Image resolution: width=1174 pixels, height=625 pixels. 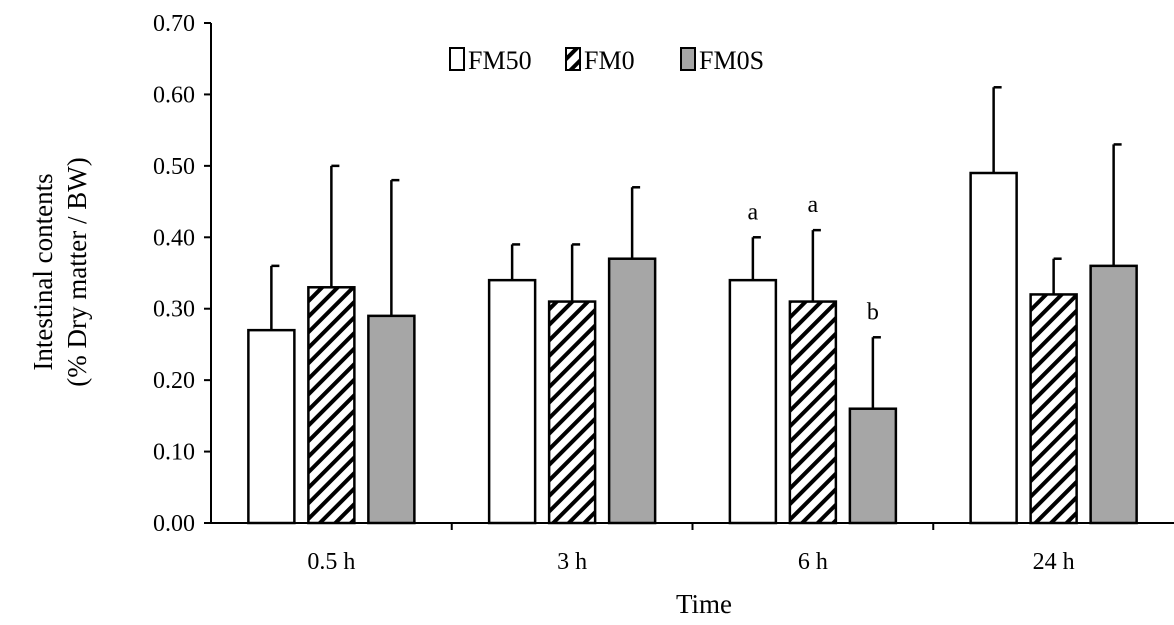 What do you see at coordinates (43, 271) in the screenshot?
I see `y-axis-title-line1: Intestinal contents` at bounding box center [43, 271].